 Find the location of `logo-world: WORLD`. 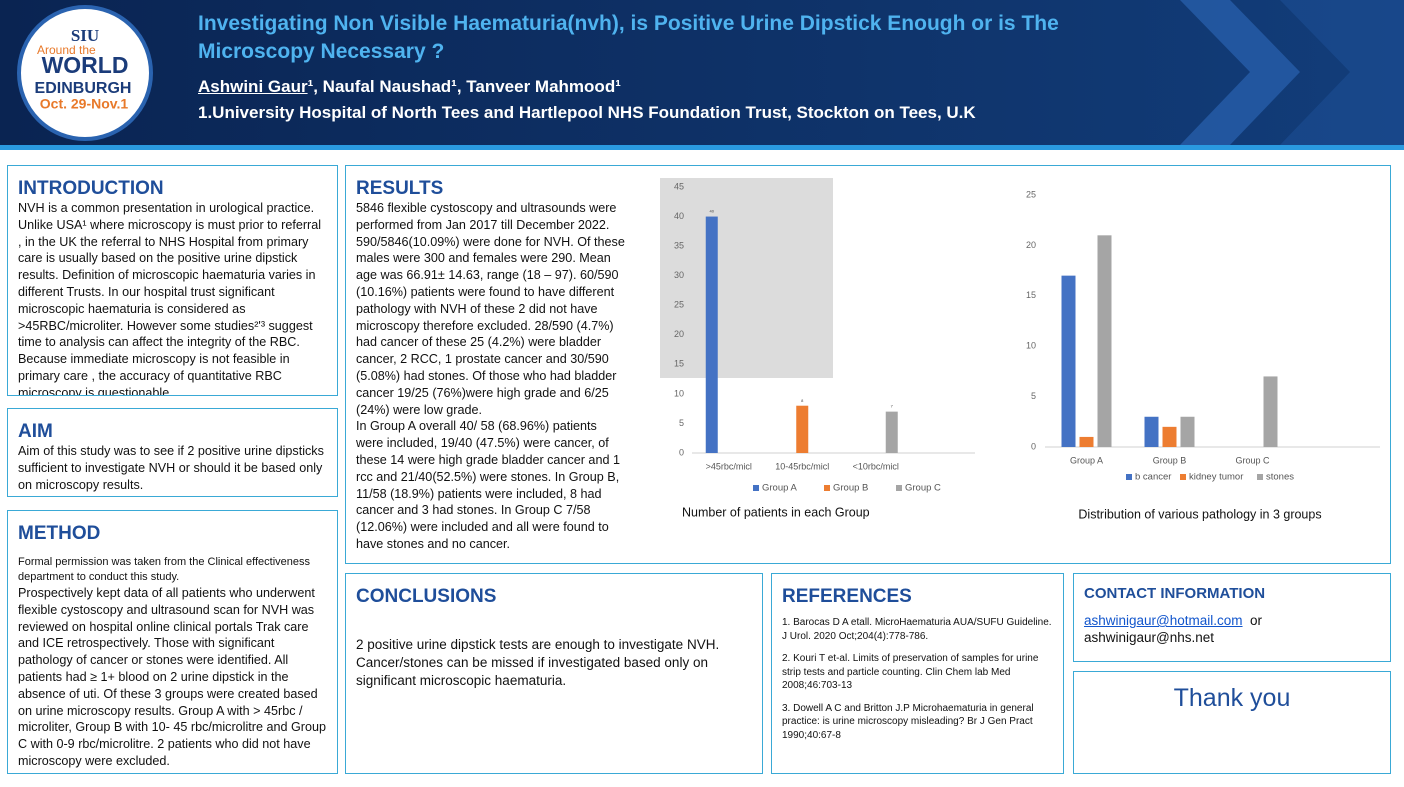

logo-world: WORLD is located at coordinates (85, 65).